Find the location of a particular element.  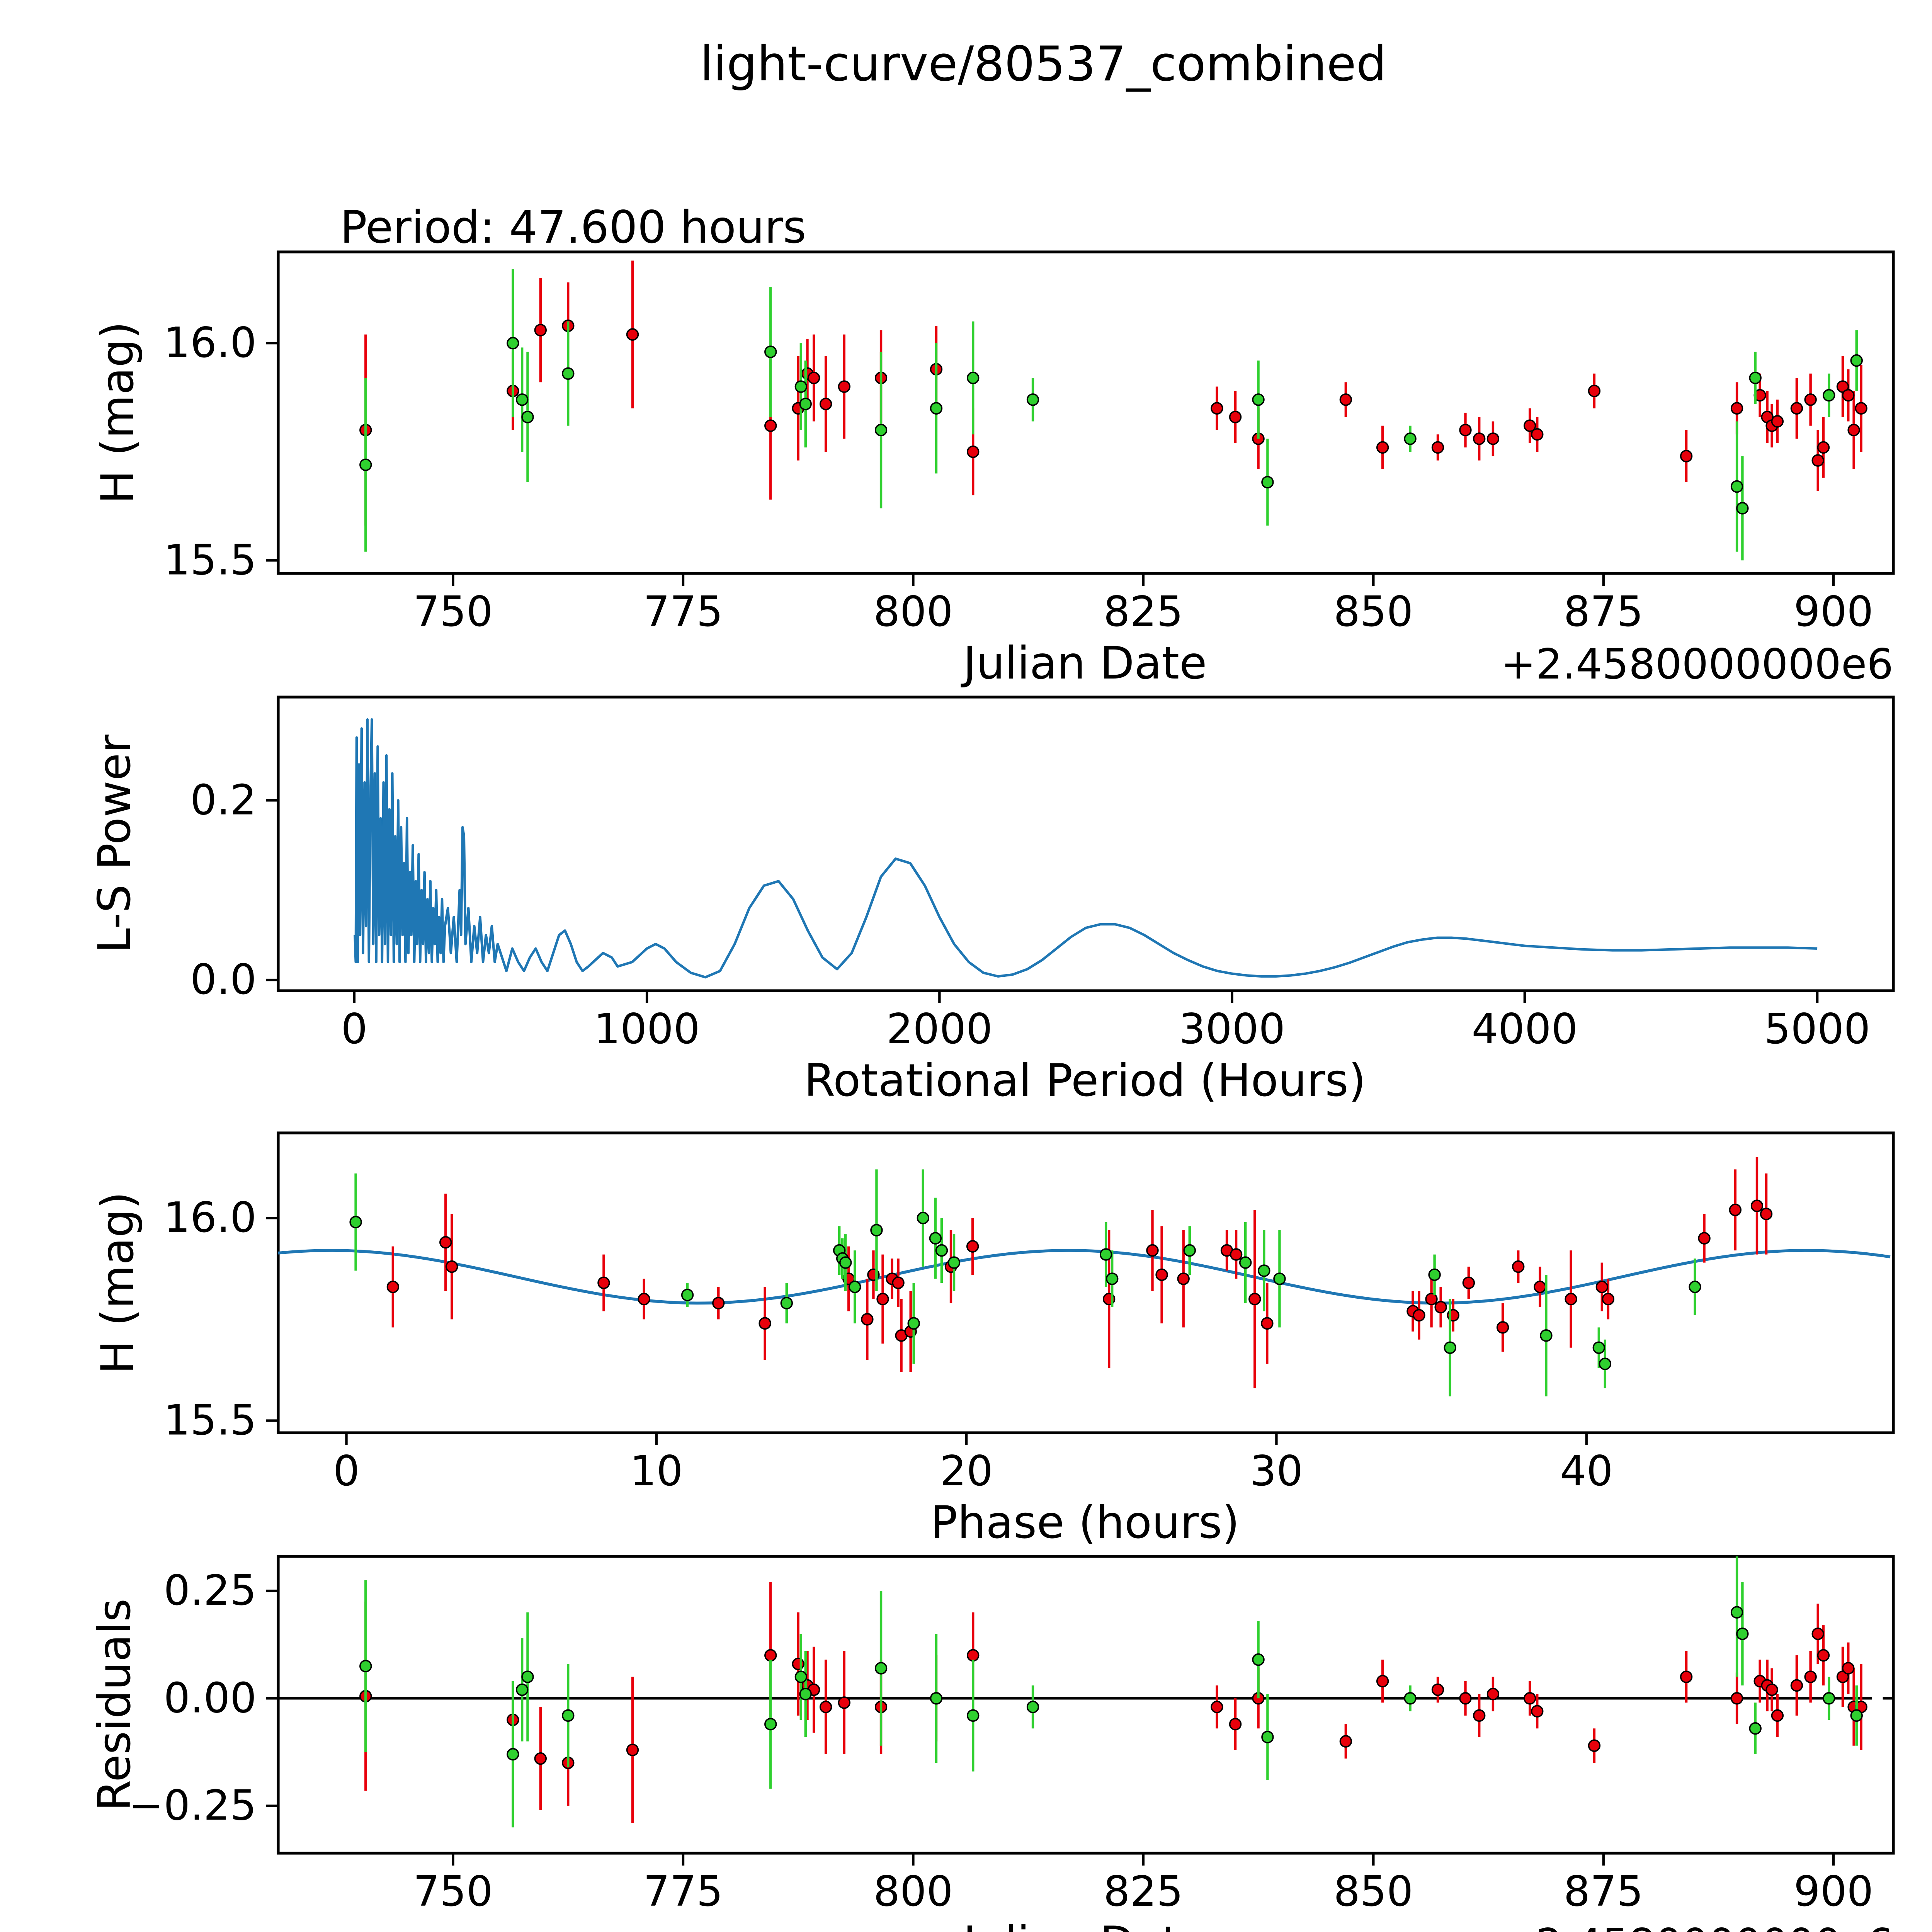

x-tick-label: 20 is located at coordinates (967, 1471).